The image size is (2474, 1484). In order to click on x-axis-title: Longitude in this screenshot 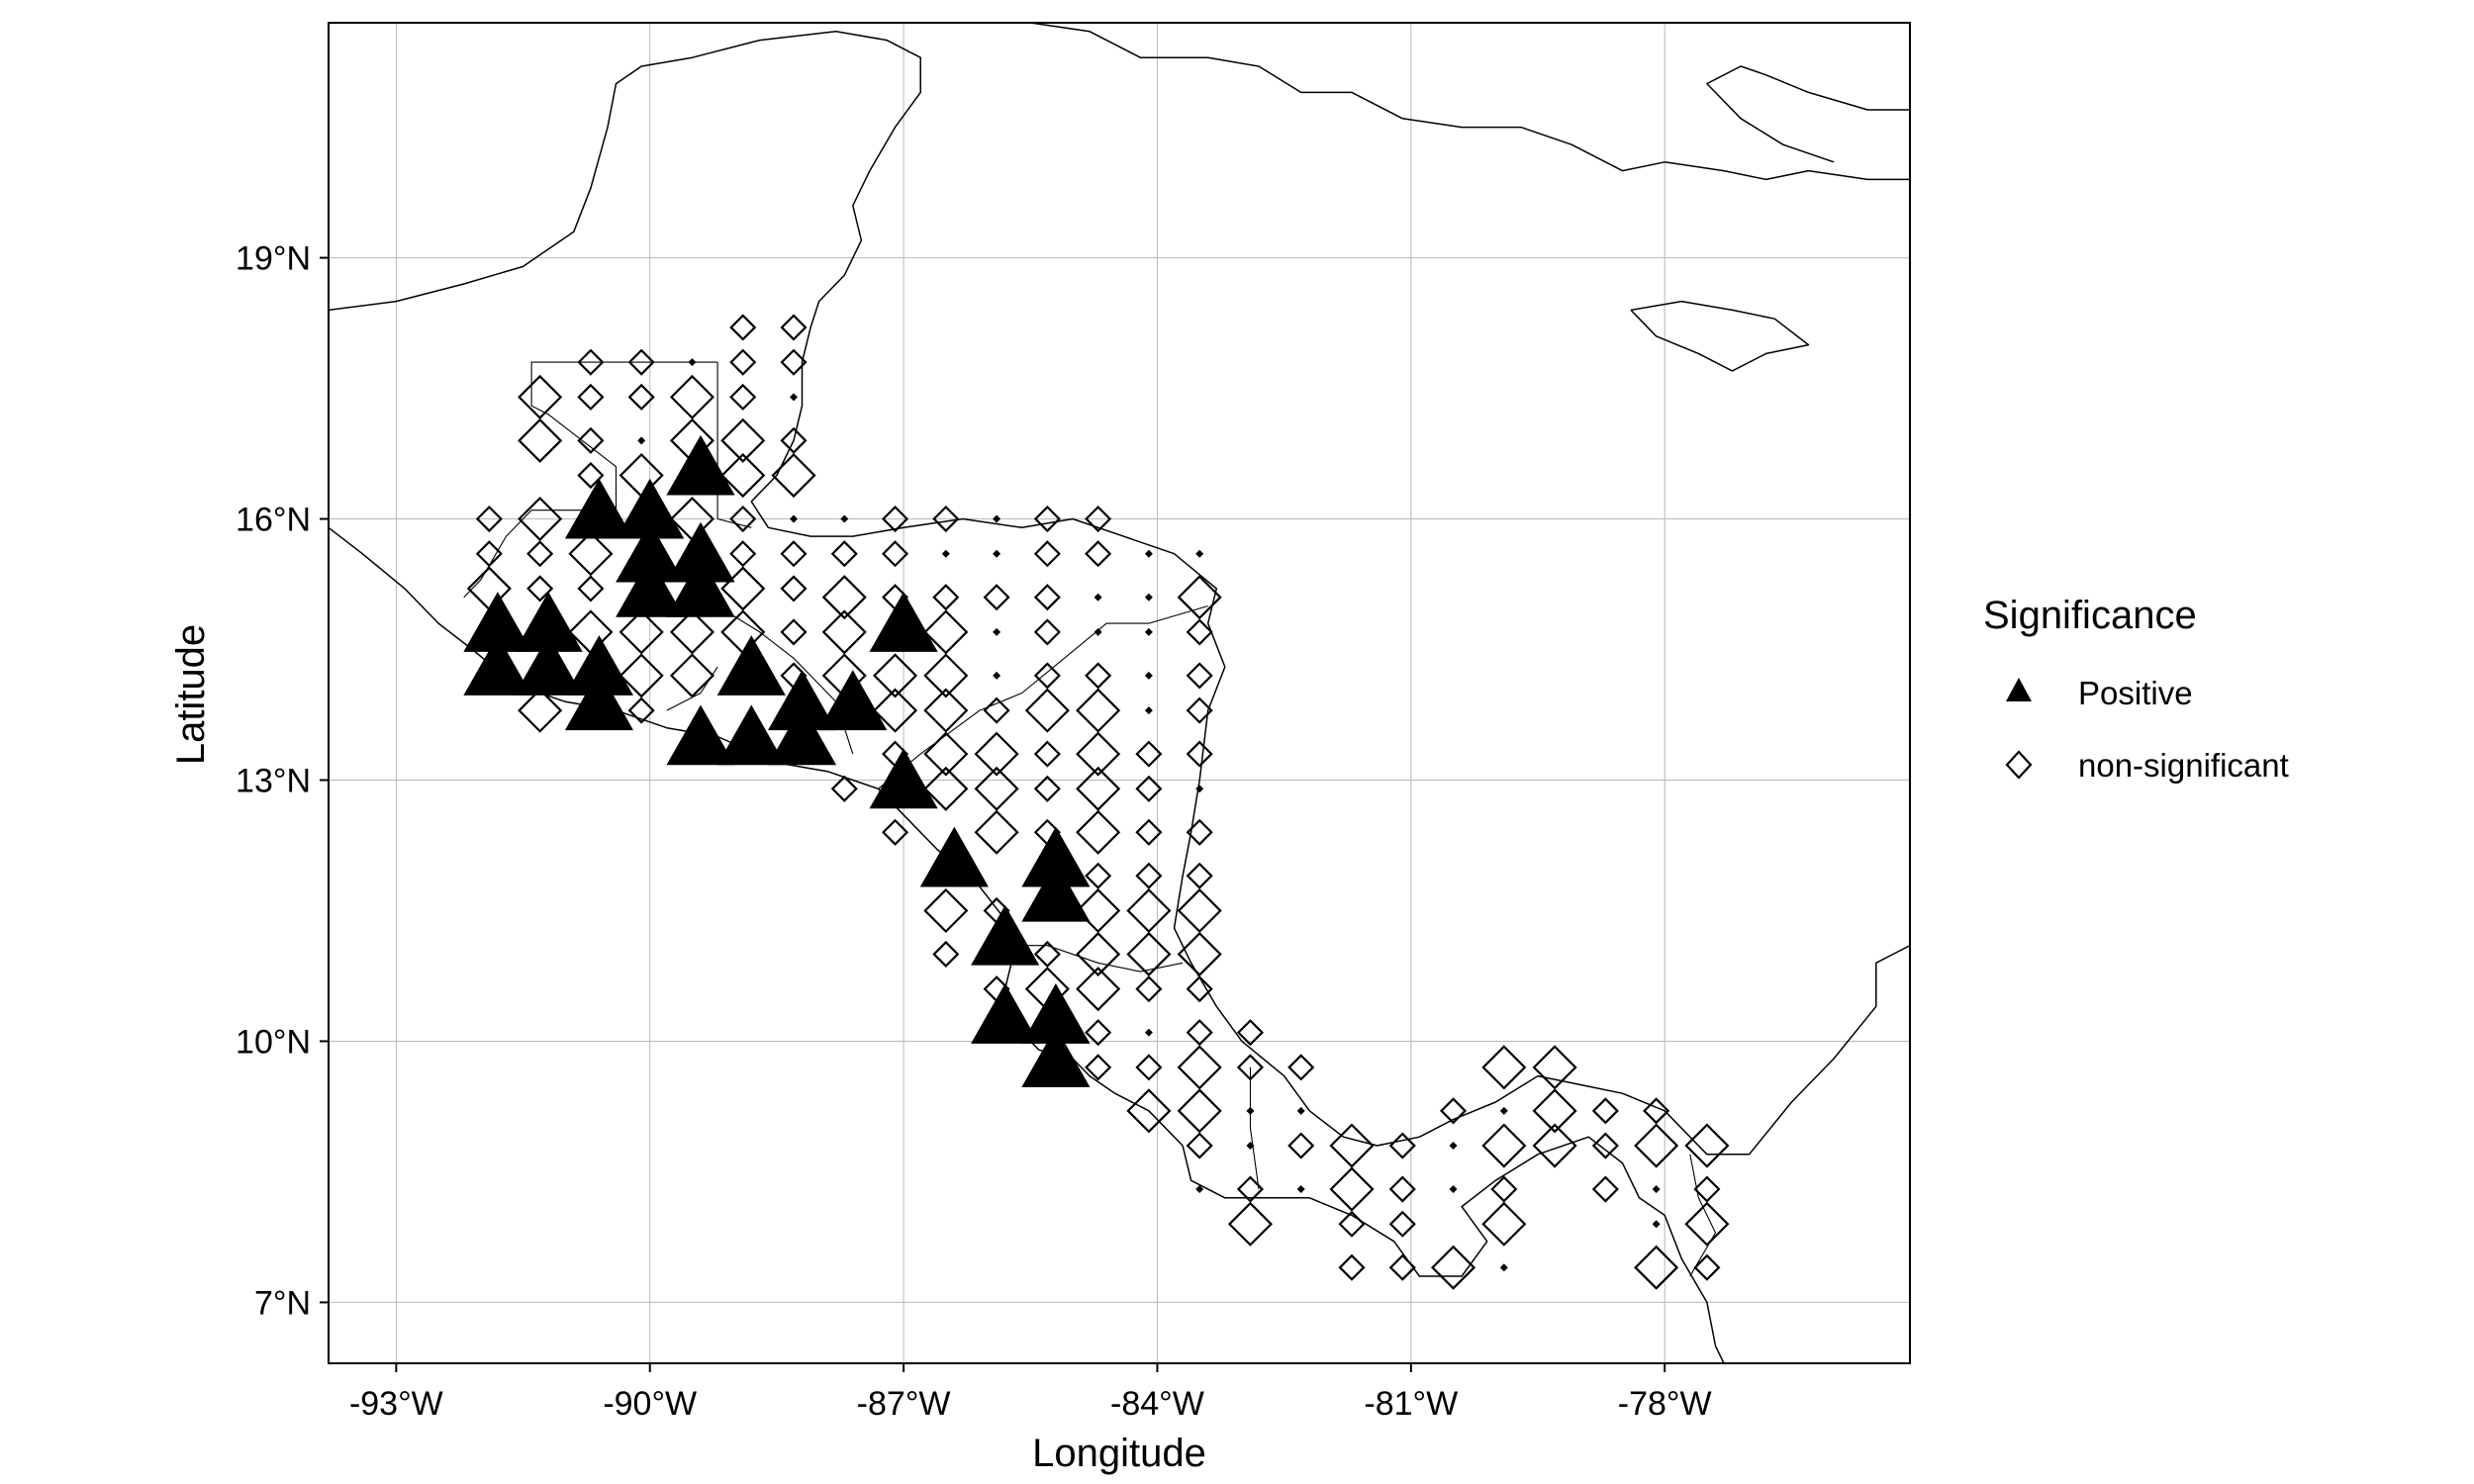, I will do `click(1119, 1453)`.